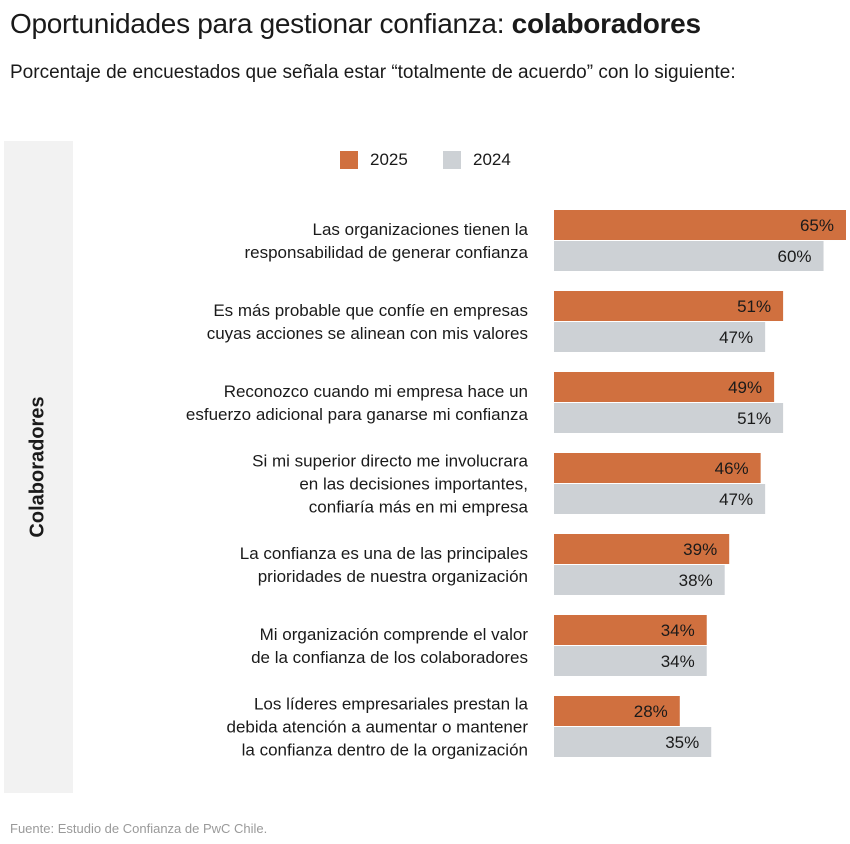  Describe the element at coordinates (817, 225) in the screenshot. I see `data-label-2025: 65%` at that location.